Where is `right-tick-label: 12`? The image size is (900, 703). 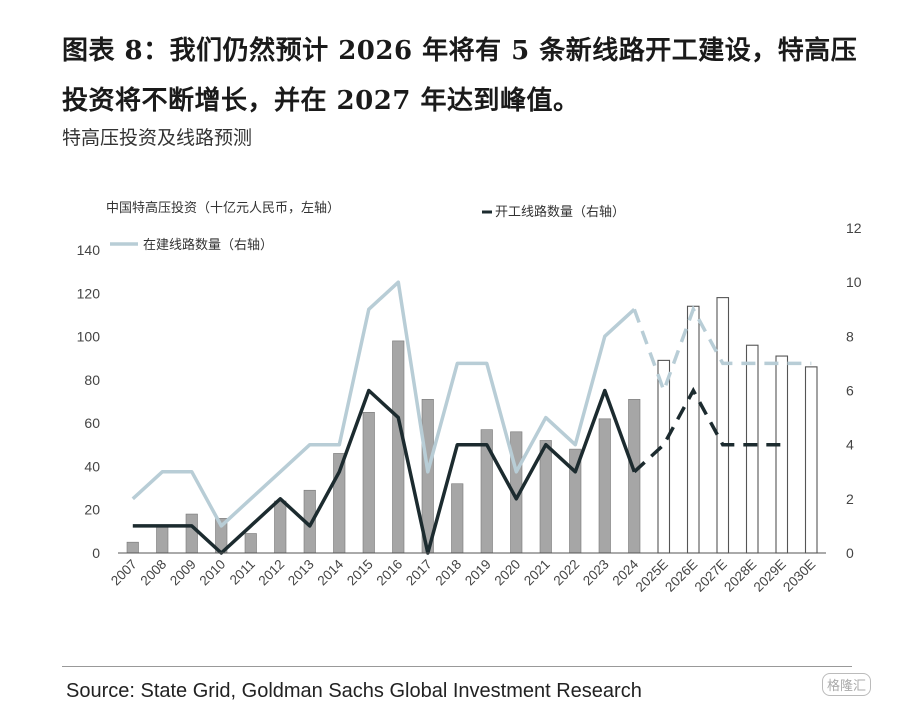
right-tick-label: 12 is located at coordinates (854, 228).